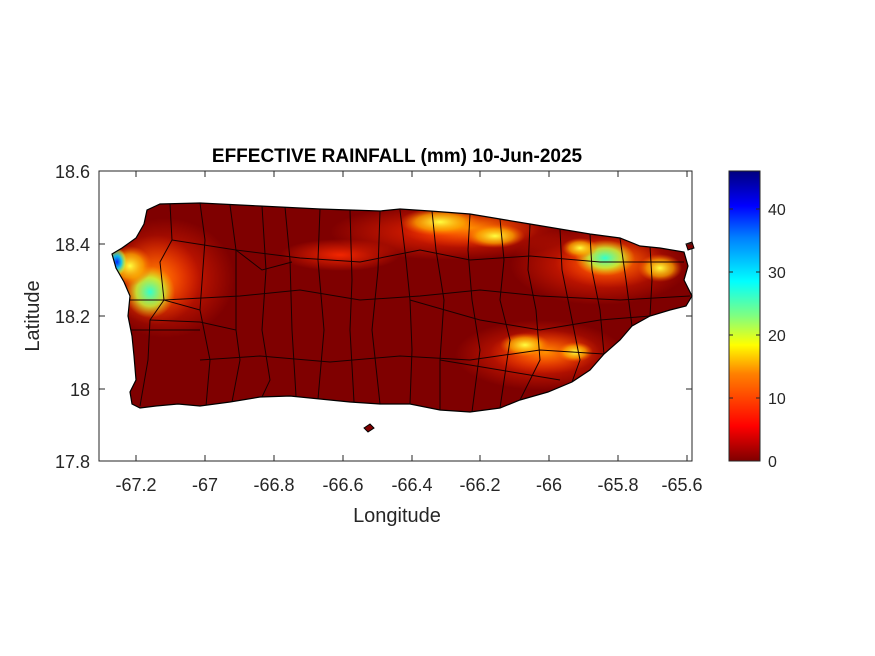 This screenshot has width=875, height=656. Describe the element at coordinates (681, 485) in the screenshot. I see `x-tick-label: -65.6` at that location.